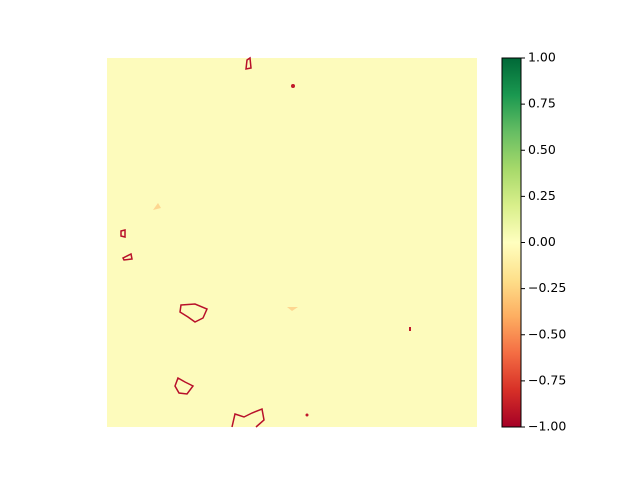  I want to click on colorbar-tick-label: −0.25, so click(547, 287).